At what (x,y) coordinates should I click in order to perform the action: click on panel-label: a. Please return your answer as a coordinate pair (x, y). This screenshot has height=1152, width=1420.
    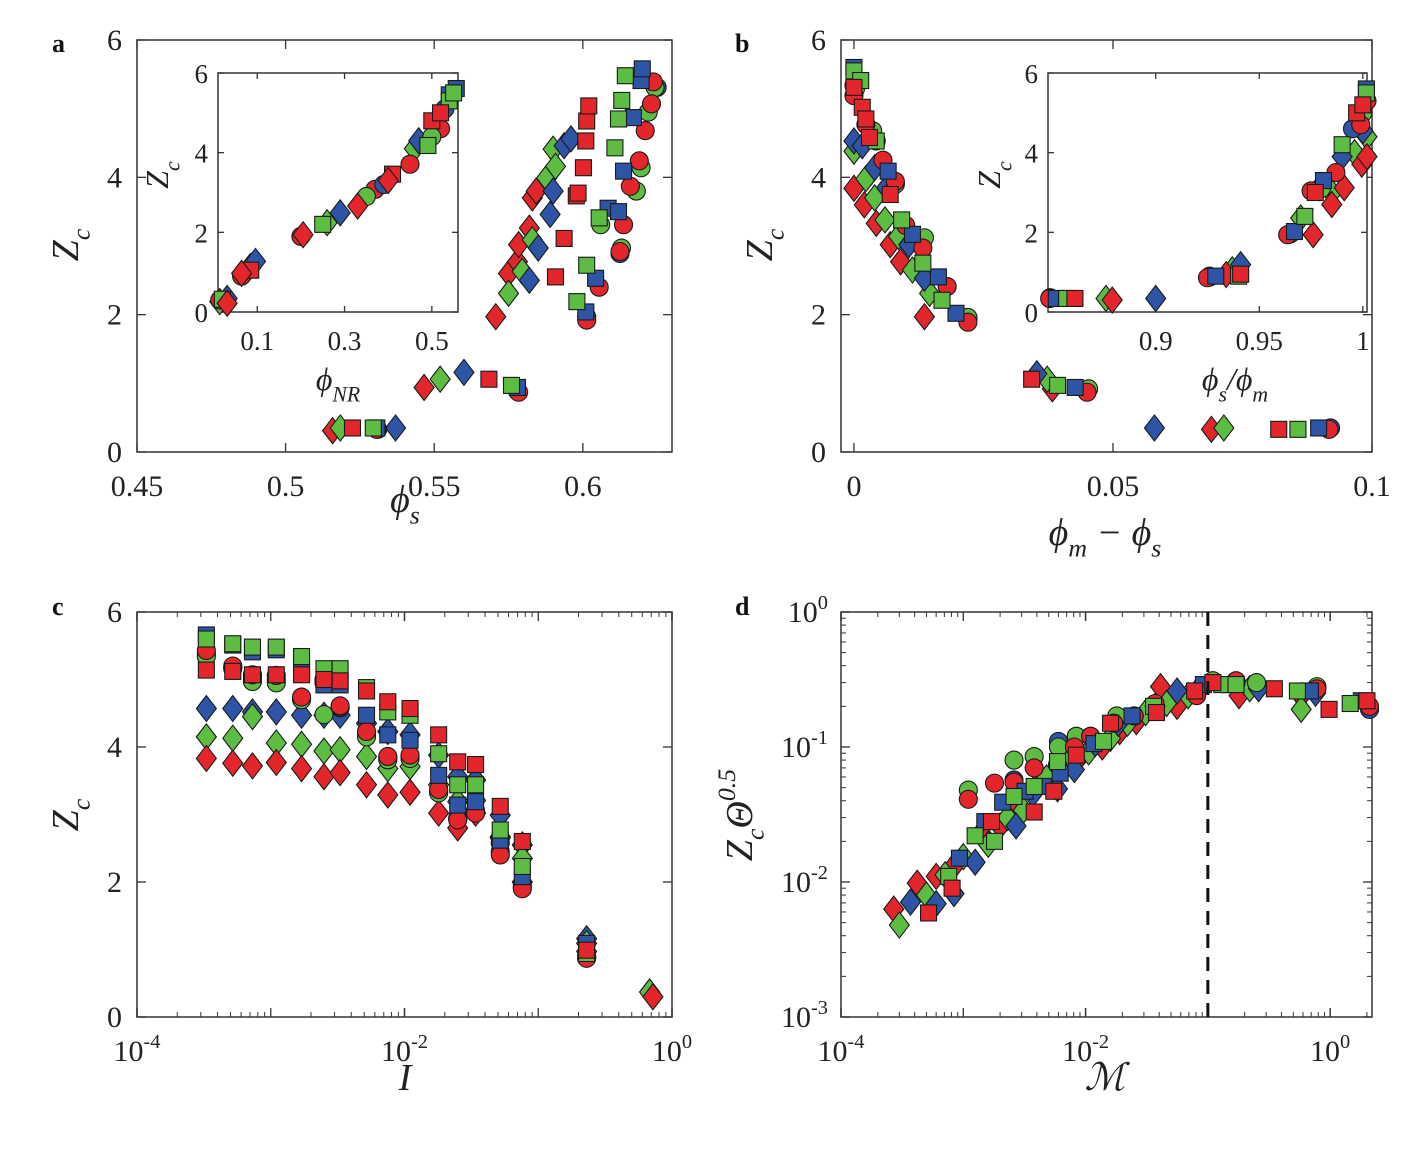
    Looking at the image, I should click on (58, 43).